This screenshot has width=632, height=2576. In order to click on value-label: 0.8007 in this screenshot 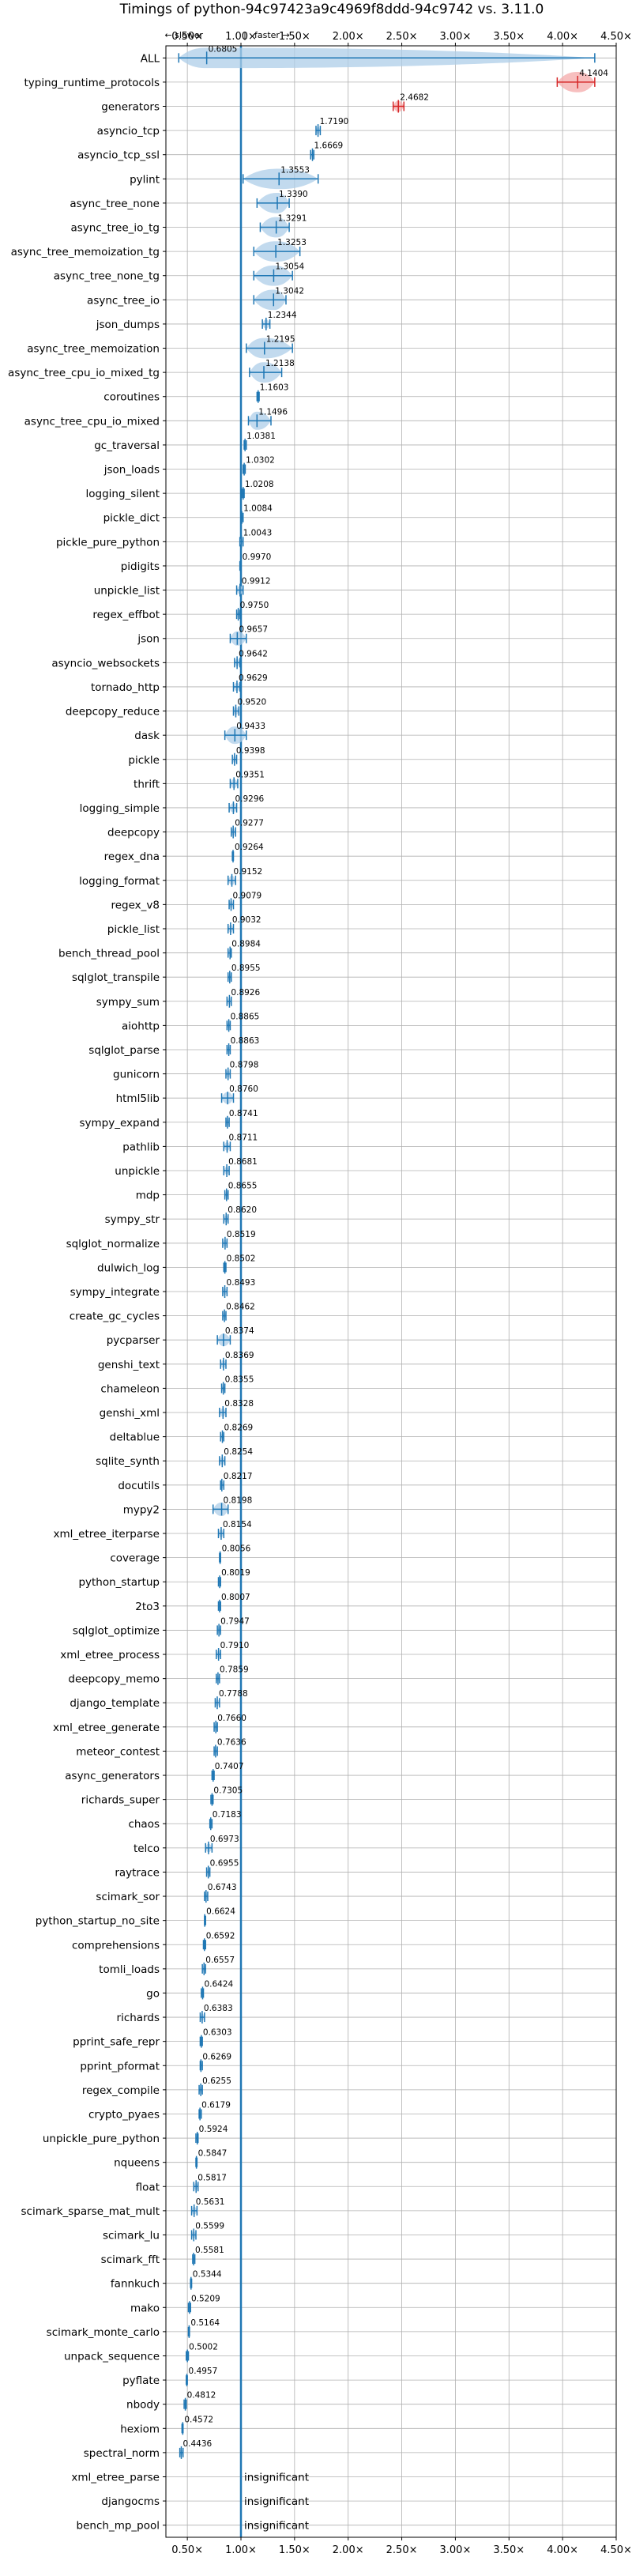, I will do `click(236, 1597)`.